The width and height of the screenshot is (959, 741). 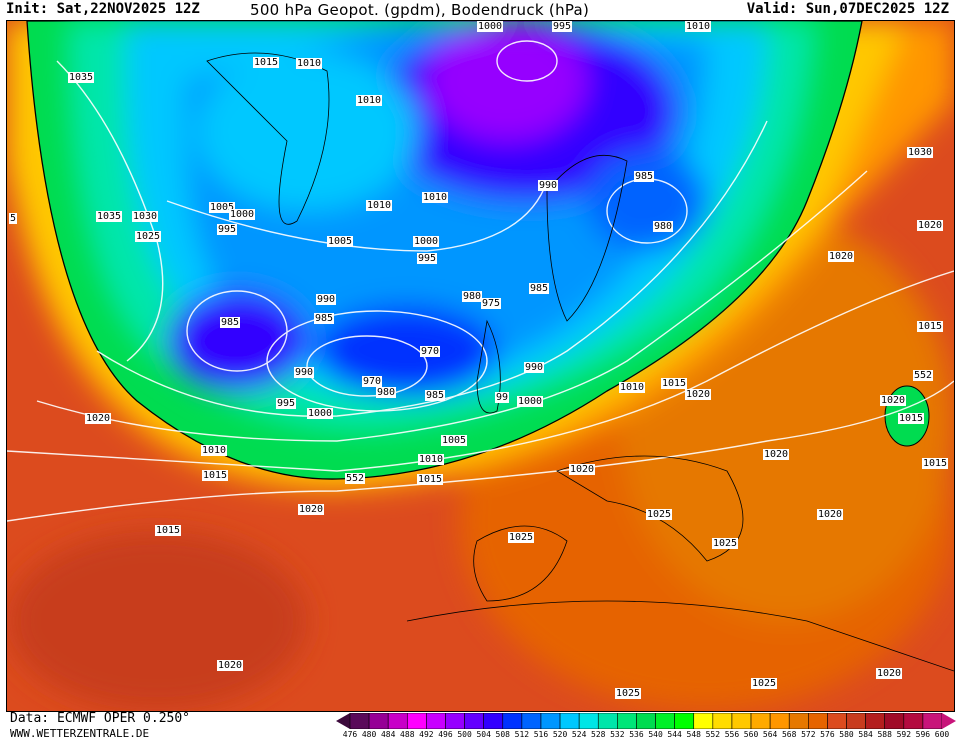 I want to click on legend-tick-label: 588, so click(x=884, y=734).